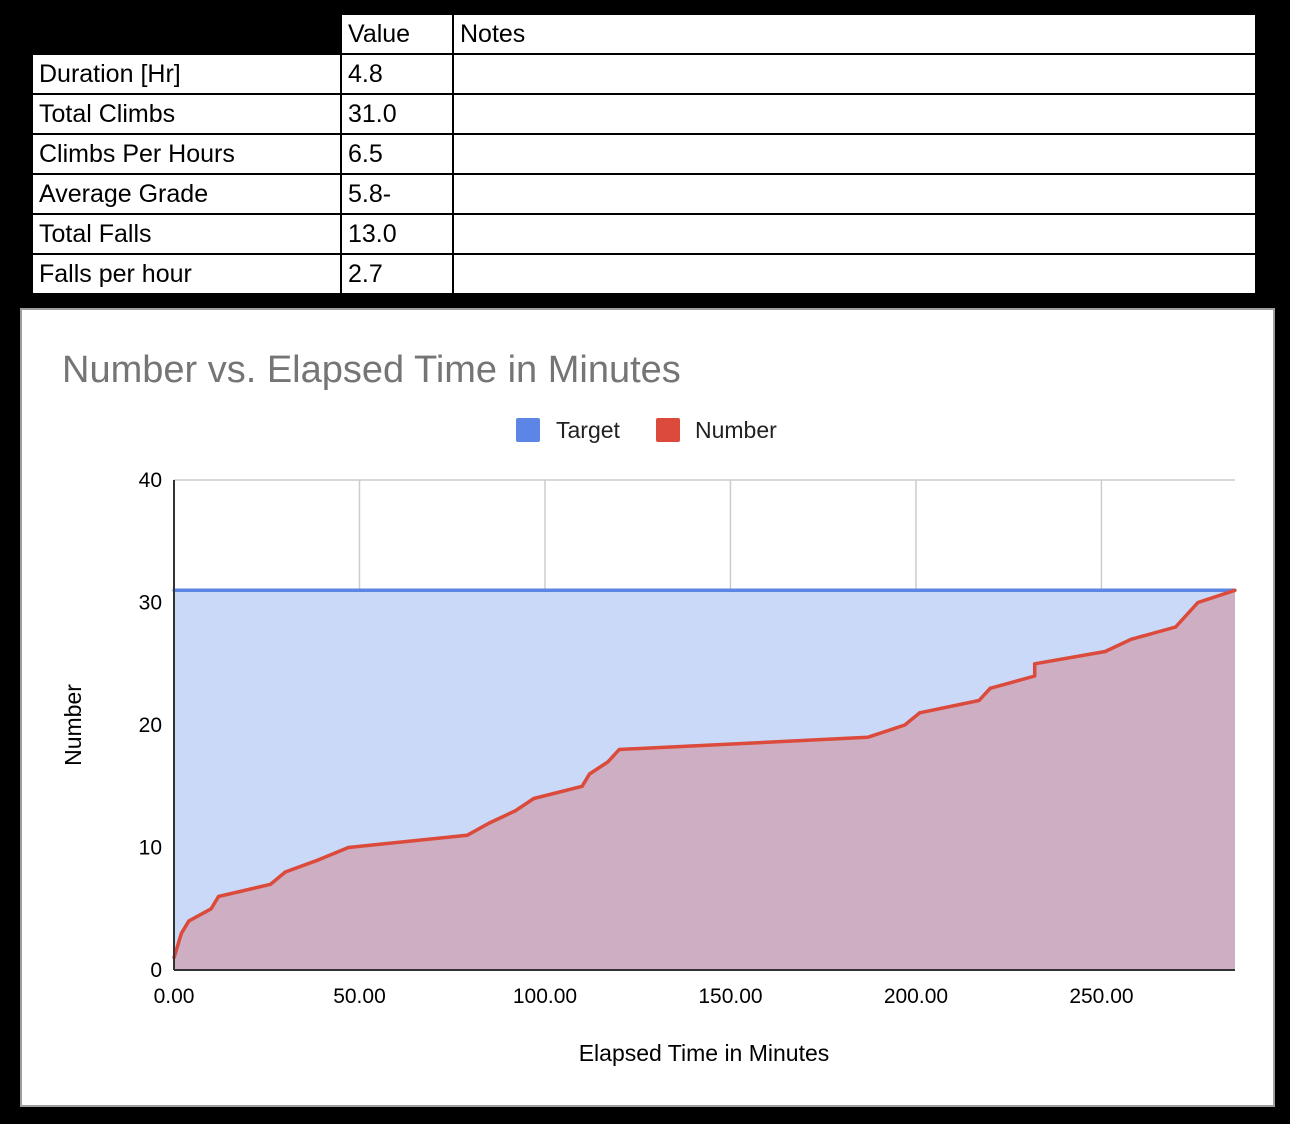 This screenshot has width=1290, height=1124. What do you see at coordinates (704, 1053) in the screenshot?
I see `x-axis-label: Elapsed Time in Minutes` at bounding box center [704, 1053].